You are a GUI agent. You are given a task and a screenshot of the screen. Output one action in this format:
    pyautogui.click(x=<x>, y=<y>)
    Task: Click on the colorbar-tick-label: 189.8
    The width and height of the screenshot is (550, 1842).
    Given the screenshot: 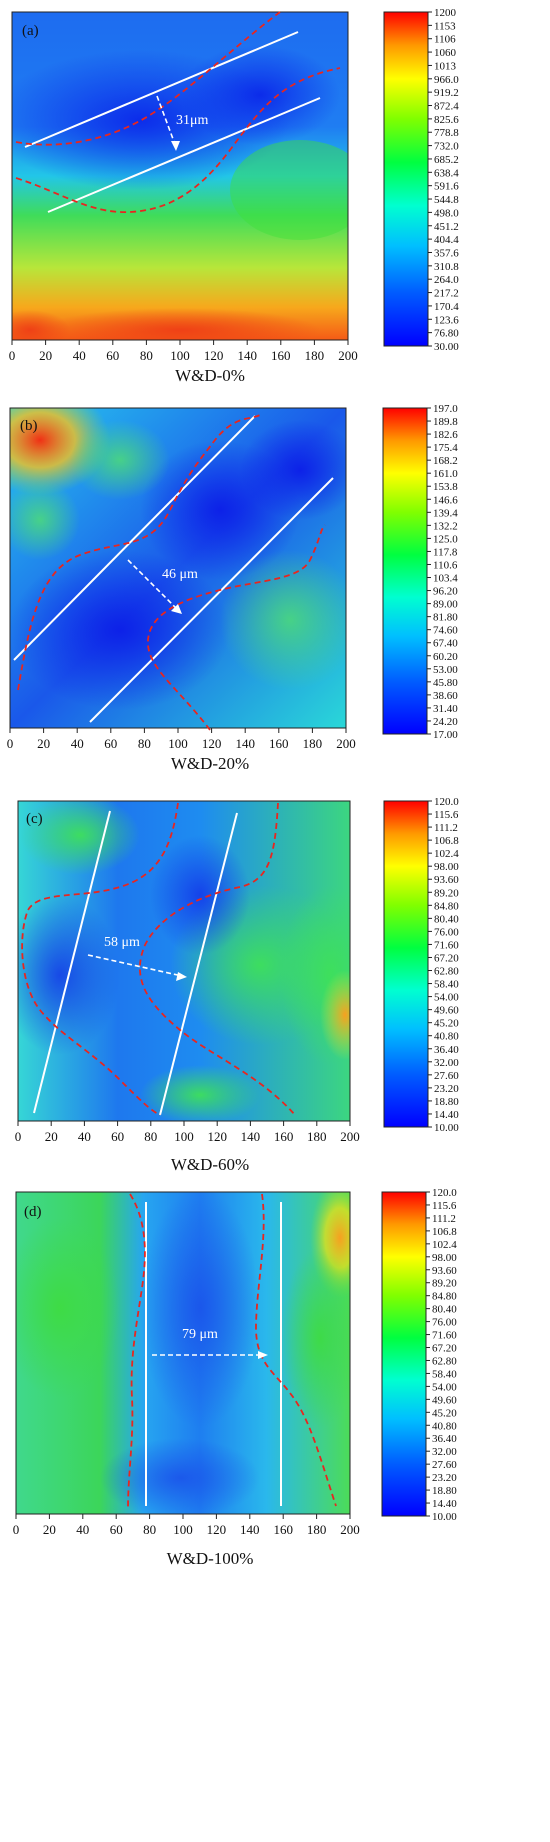 What is the action you would take?
    pyautogui.click(x=445, y=422)
    